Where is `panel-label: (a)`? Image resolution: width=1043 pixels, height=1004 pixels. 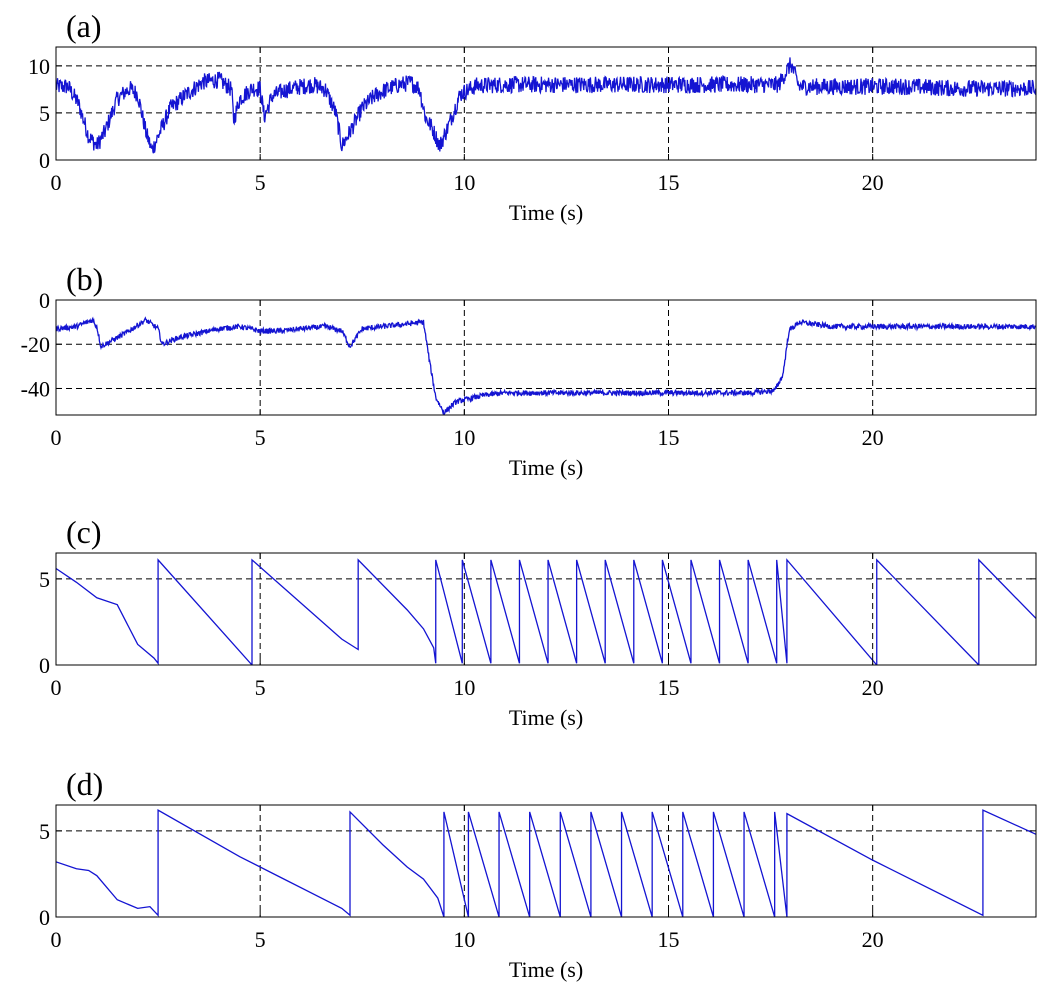
panel-label: (a) is located at coordinates (84, 26).